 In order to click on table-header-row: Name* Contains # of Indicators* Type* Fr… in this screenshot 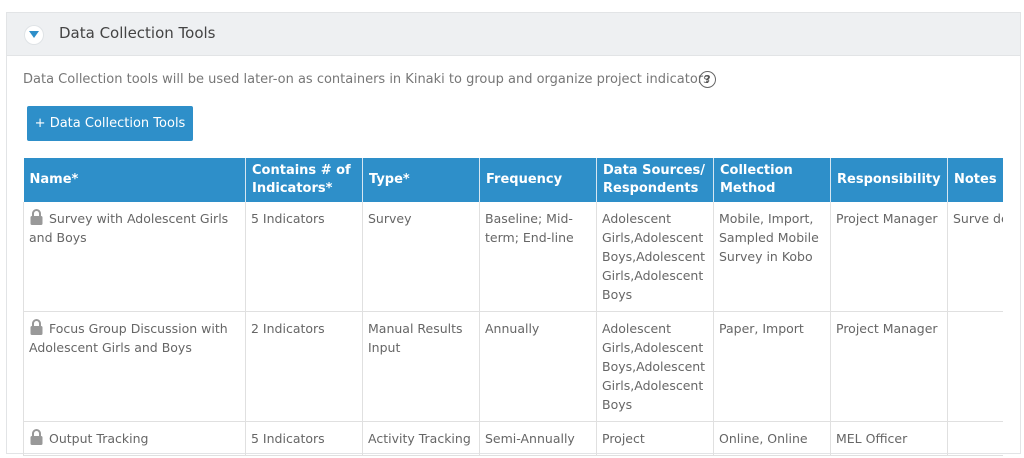, I will do `click(513, 180)`.